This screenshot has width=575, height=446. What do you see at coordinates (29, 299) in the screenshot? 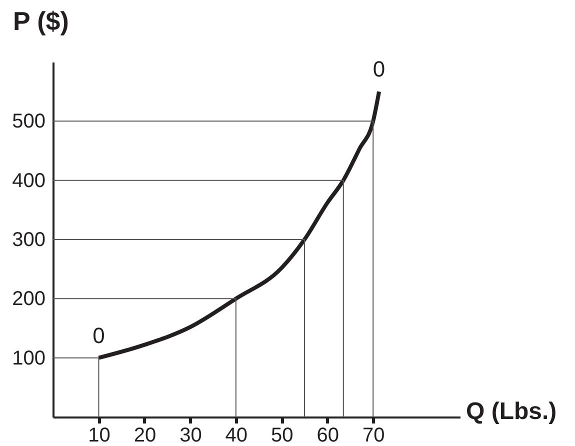
I see `y-tick-label: 200` at bounding box center [29, 299].